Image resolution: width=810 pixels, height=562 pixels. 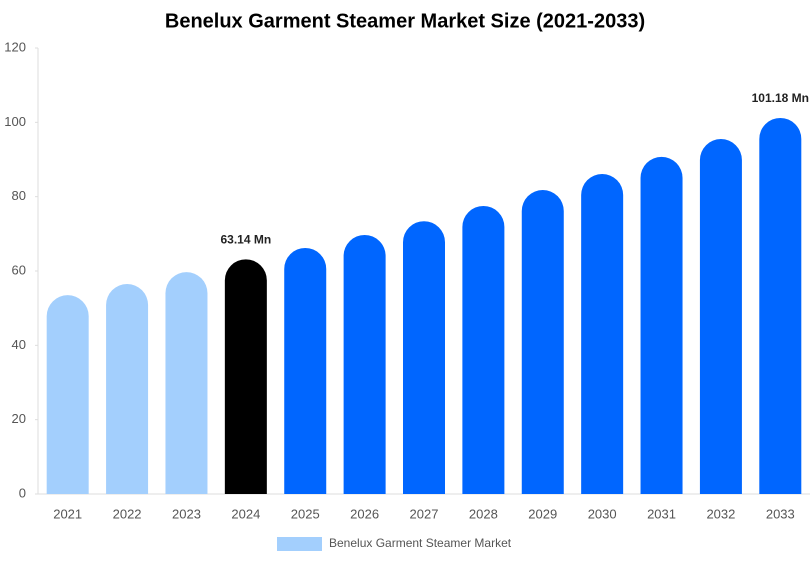 I want to click on x-tick-label: 2032, so click(x=720, y=513).